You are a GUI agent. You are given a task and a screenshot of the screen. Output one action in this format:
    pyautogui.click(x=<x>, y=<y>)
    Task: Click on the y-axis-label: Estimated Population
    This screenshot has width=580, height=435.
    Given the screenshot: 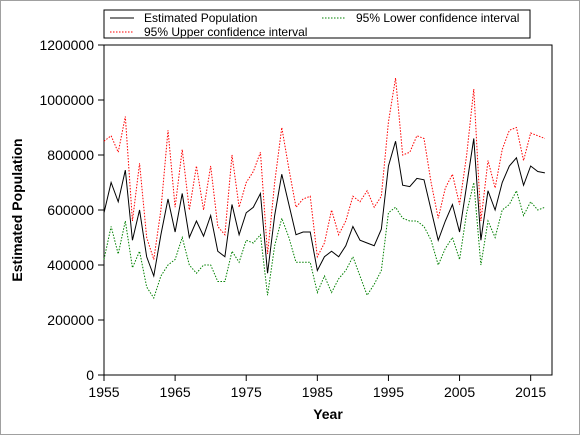 What is the action you would take?
    pyautogui.click(x=17, y=209)
    